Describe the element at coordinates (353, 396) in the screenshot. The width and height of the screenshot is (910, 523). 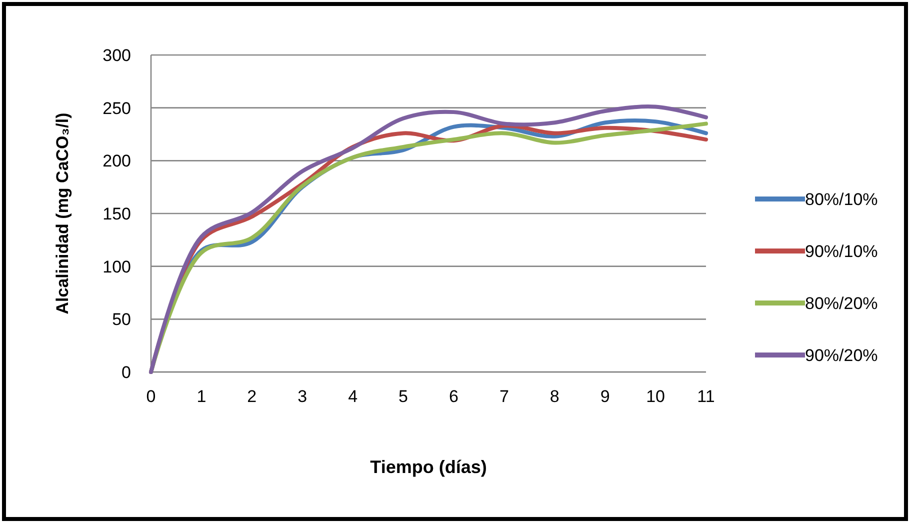
I see `x-tick-label: 4` at that location.